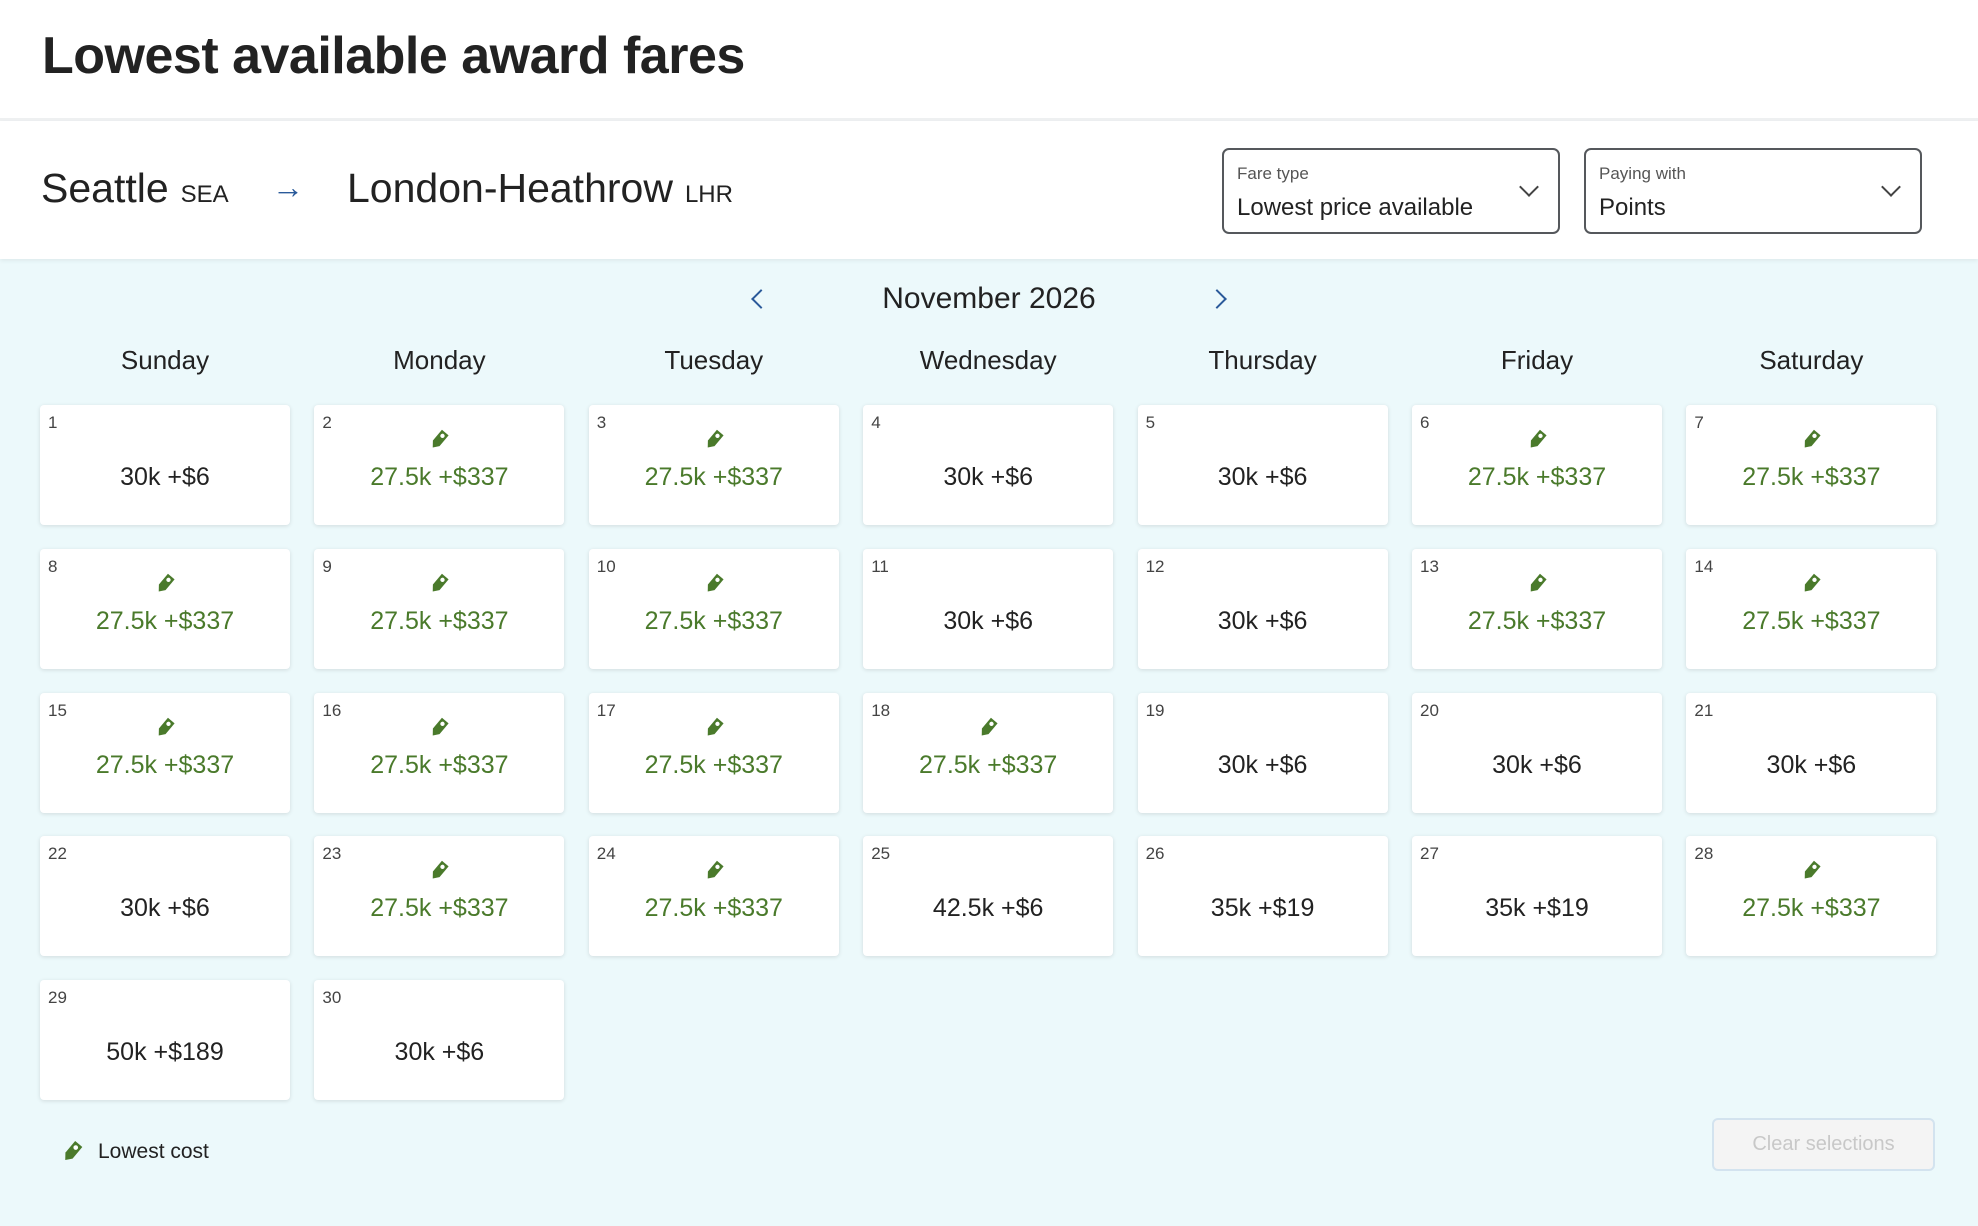 Image resolution: width=1978 pixels, height=1226 pixels. I want to click on day-number: 2, so click(327, 422).